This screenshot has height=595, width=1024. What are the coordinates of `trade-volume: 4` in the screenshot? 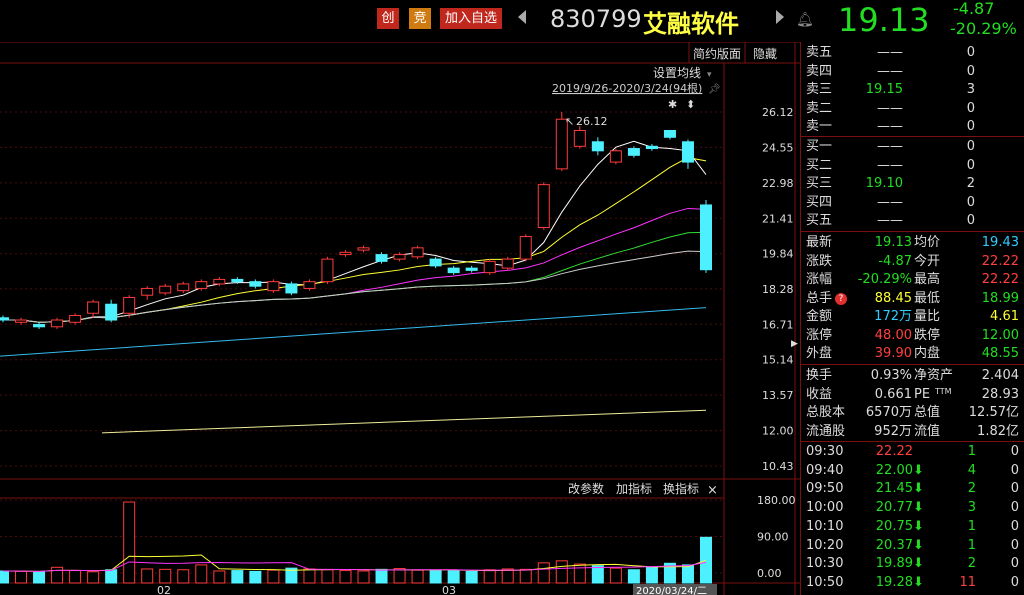 It's located at (971, 470).